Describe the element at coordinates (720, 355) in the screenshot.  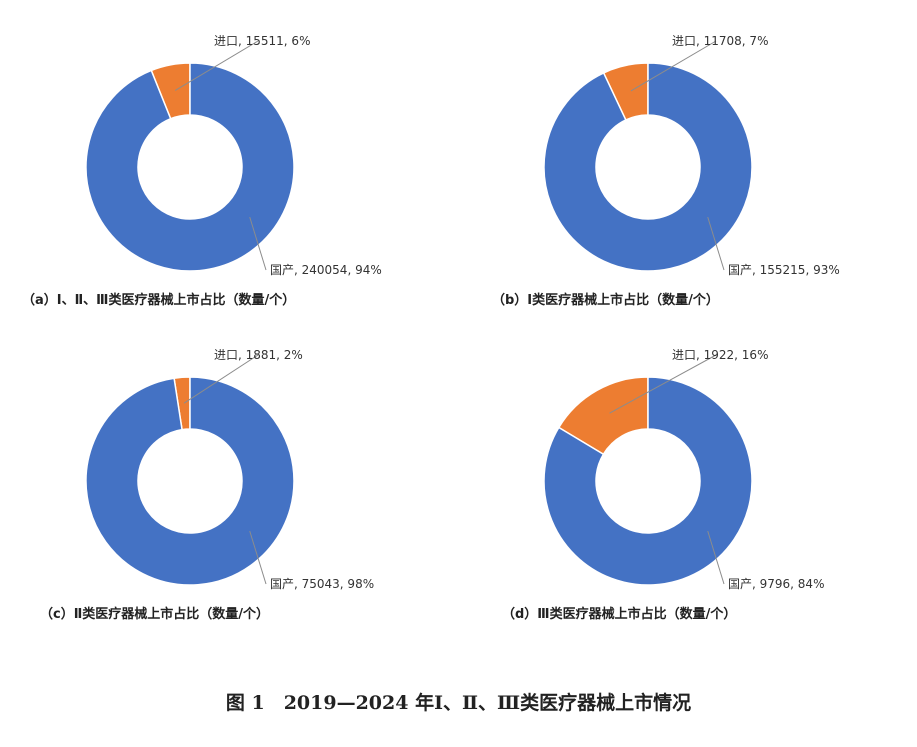
I see `label-import-d: 进口, 1922, 16%` at that location.